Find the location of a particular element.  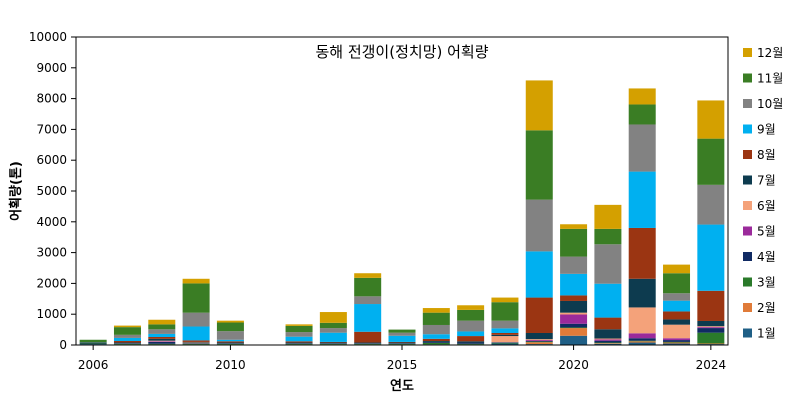

bar-segment-2010-m11 is located at coordinates (230, 327).